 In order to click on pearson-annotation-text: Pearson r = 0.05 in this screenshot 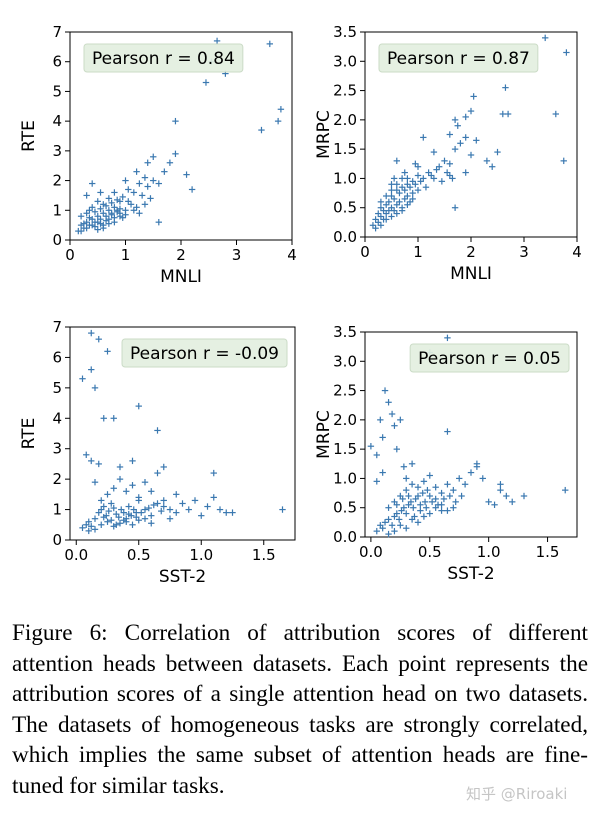, I will do `click(489, 359)`.